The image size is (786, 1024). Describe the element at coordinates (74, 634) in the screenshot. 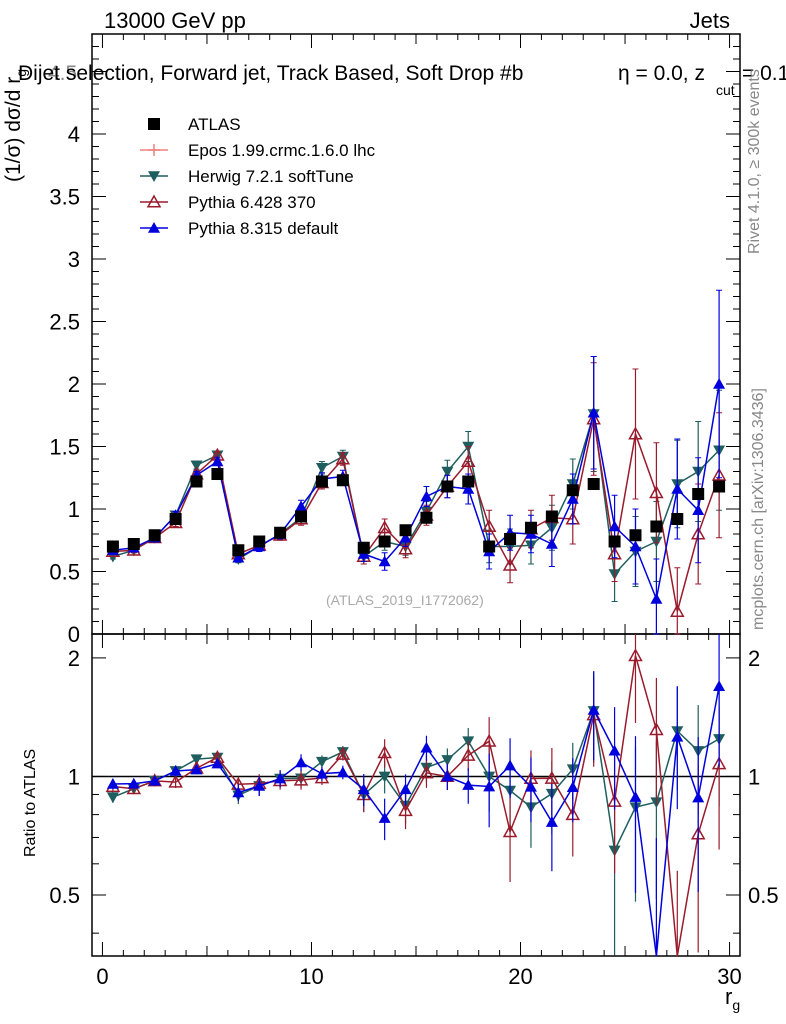

I see `main-y-tick-label: 0` at that location.